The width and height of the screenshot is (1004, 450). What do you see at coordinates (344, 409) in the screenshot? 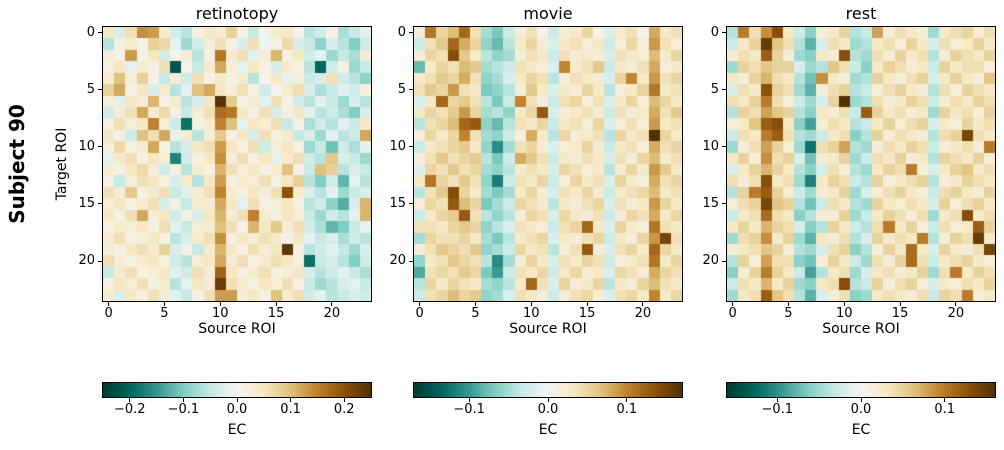
I see `colorbar-tick-label: 0.2` at bounding box center [344, 409].